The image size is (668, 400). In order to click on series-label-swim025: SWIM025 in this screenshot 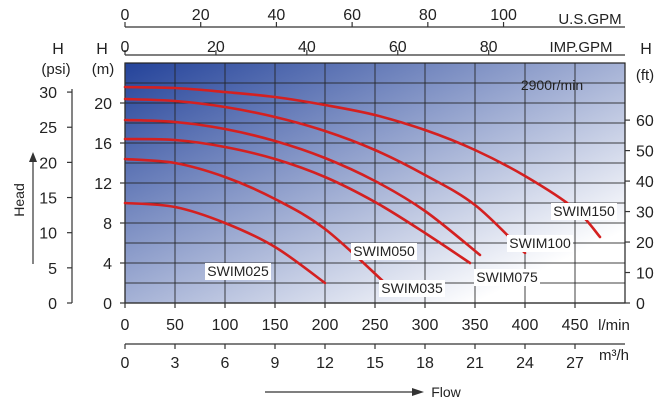, I will do `click(238, 271)`.